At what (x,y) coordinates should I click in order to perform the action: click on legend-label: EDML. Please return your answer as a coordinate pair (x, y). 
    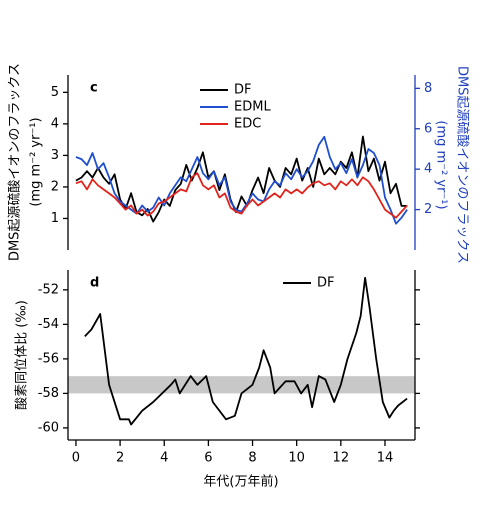
    Looking at the image, I should click on (252, 107).